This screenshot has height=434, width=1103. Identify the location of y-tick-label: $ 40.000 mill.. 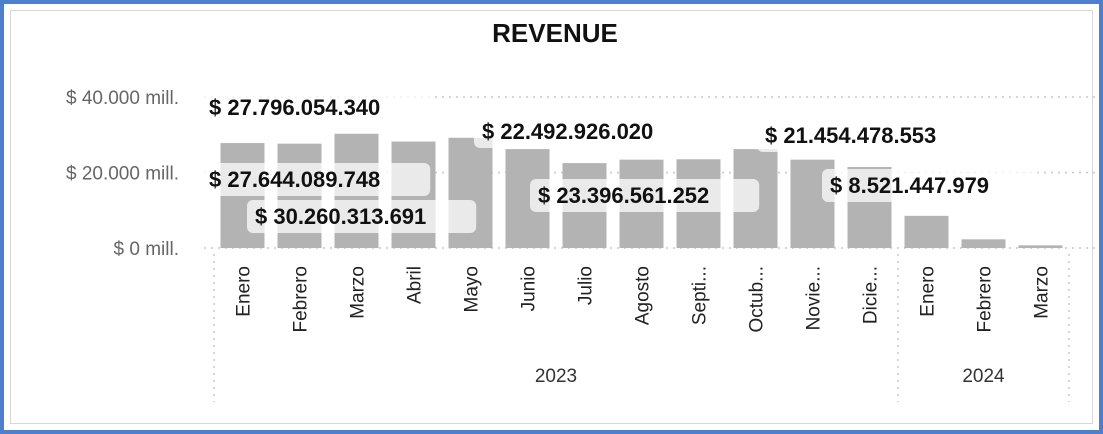
(122, 98).